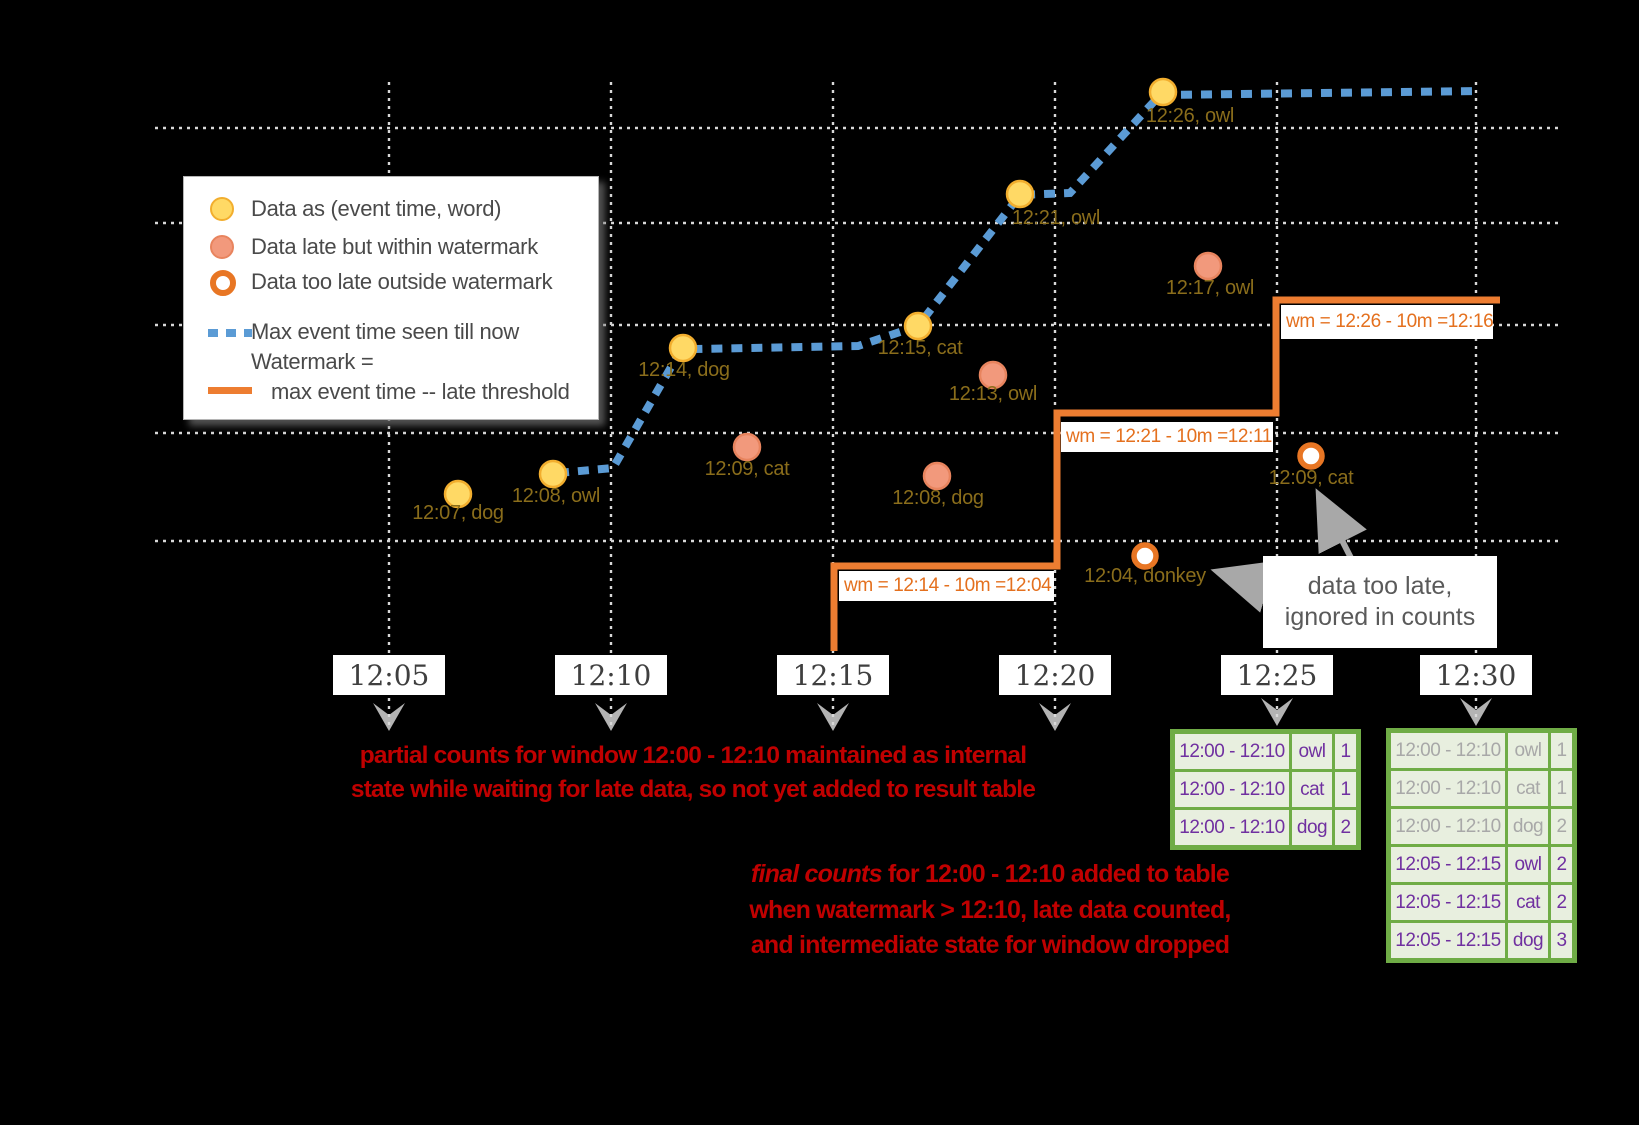 This screenshot has width=1639, height=1125. I want to click on callout-line2: ignored in counts, so click(1380, 617).